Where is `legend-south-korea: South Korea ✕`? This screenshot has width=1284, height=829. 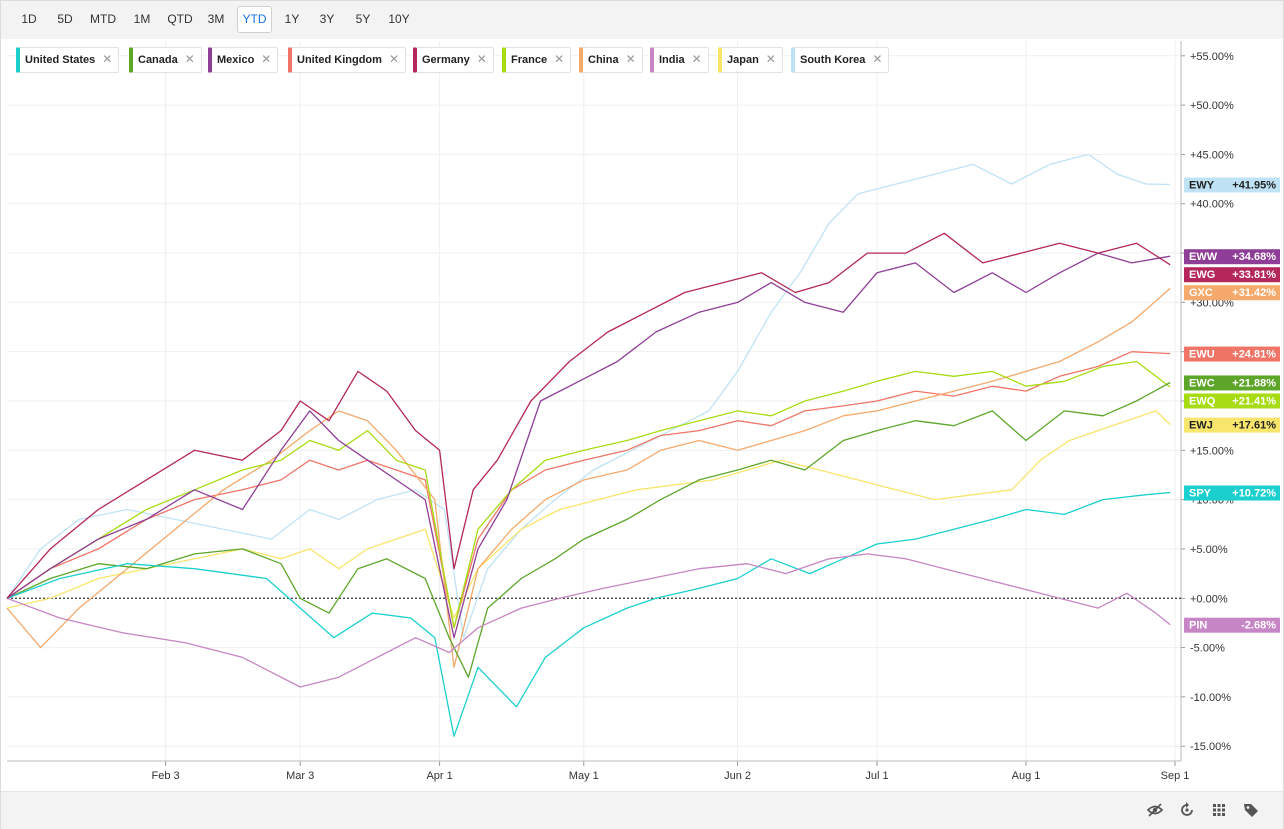 legend-south-korea: South Korea ✕ is located at coordinates (840, 60).